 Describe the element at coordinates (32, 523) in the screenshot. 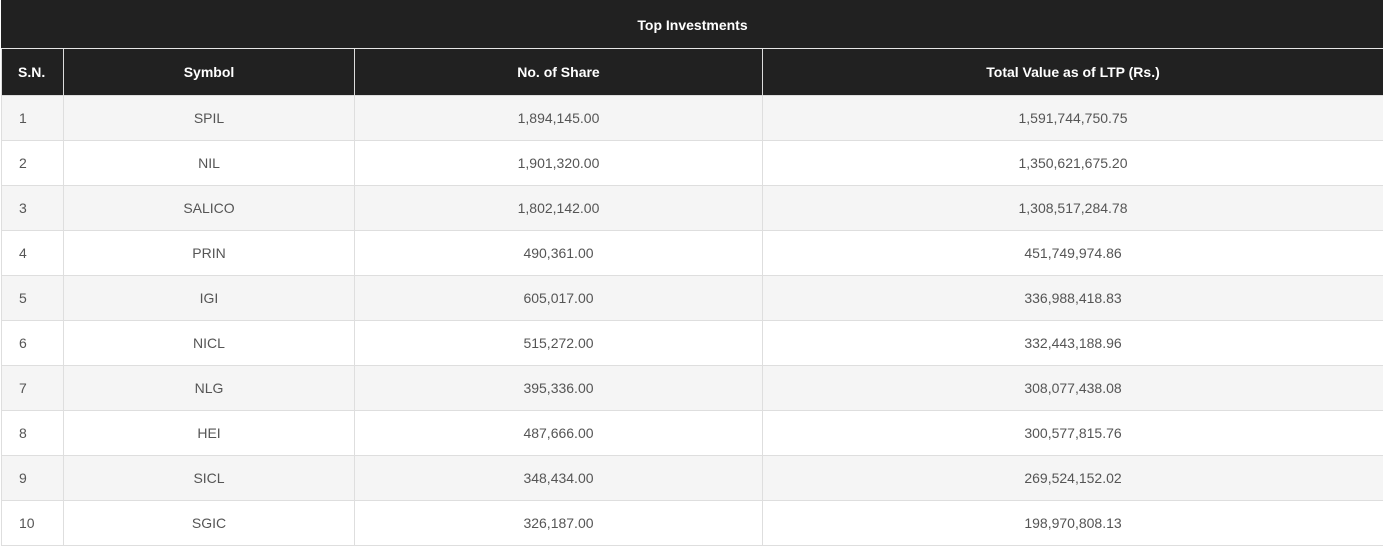

I see `cell-sn: 10` at that location.